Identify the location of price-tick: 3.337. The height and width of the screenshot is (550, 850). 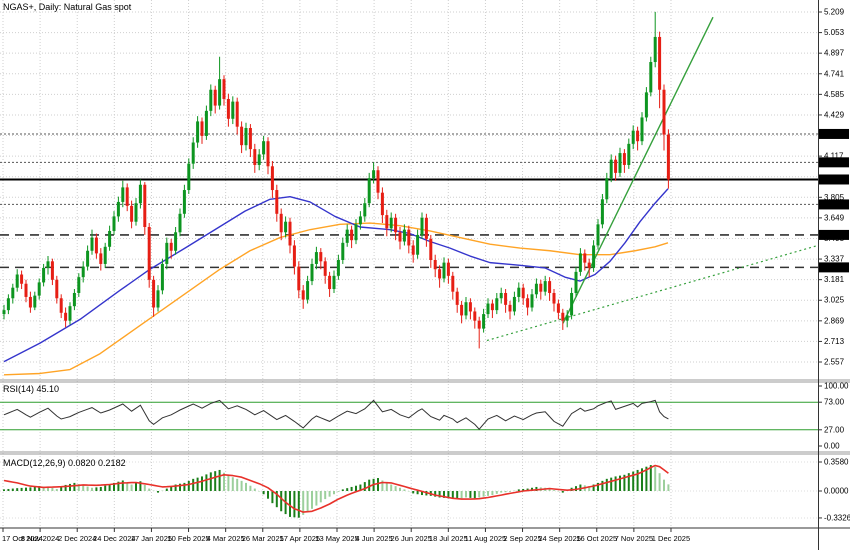
(834, 259).